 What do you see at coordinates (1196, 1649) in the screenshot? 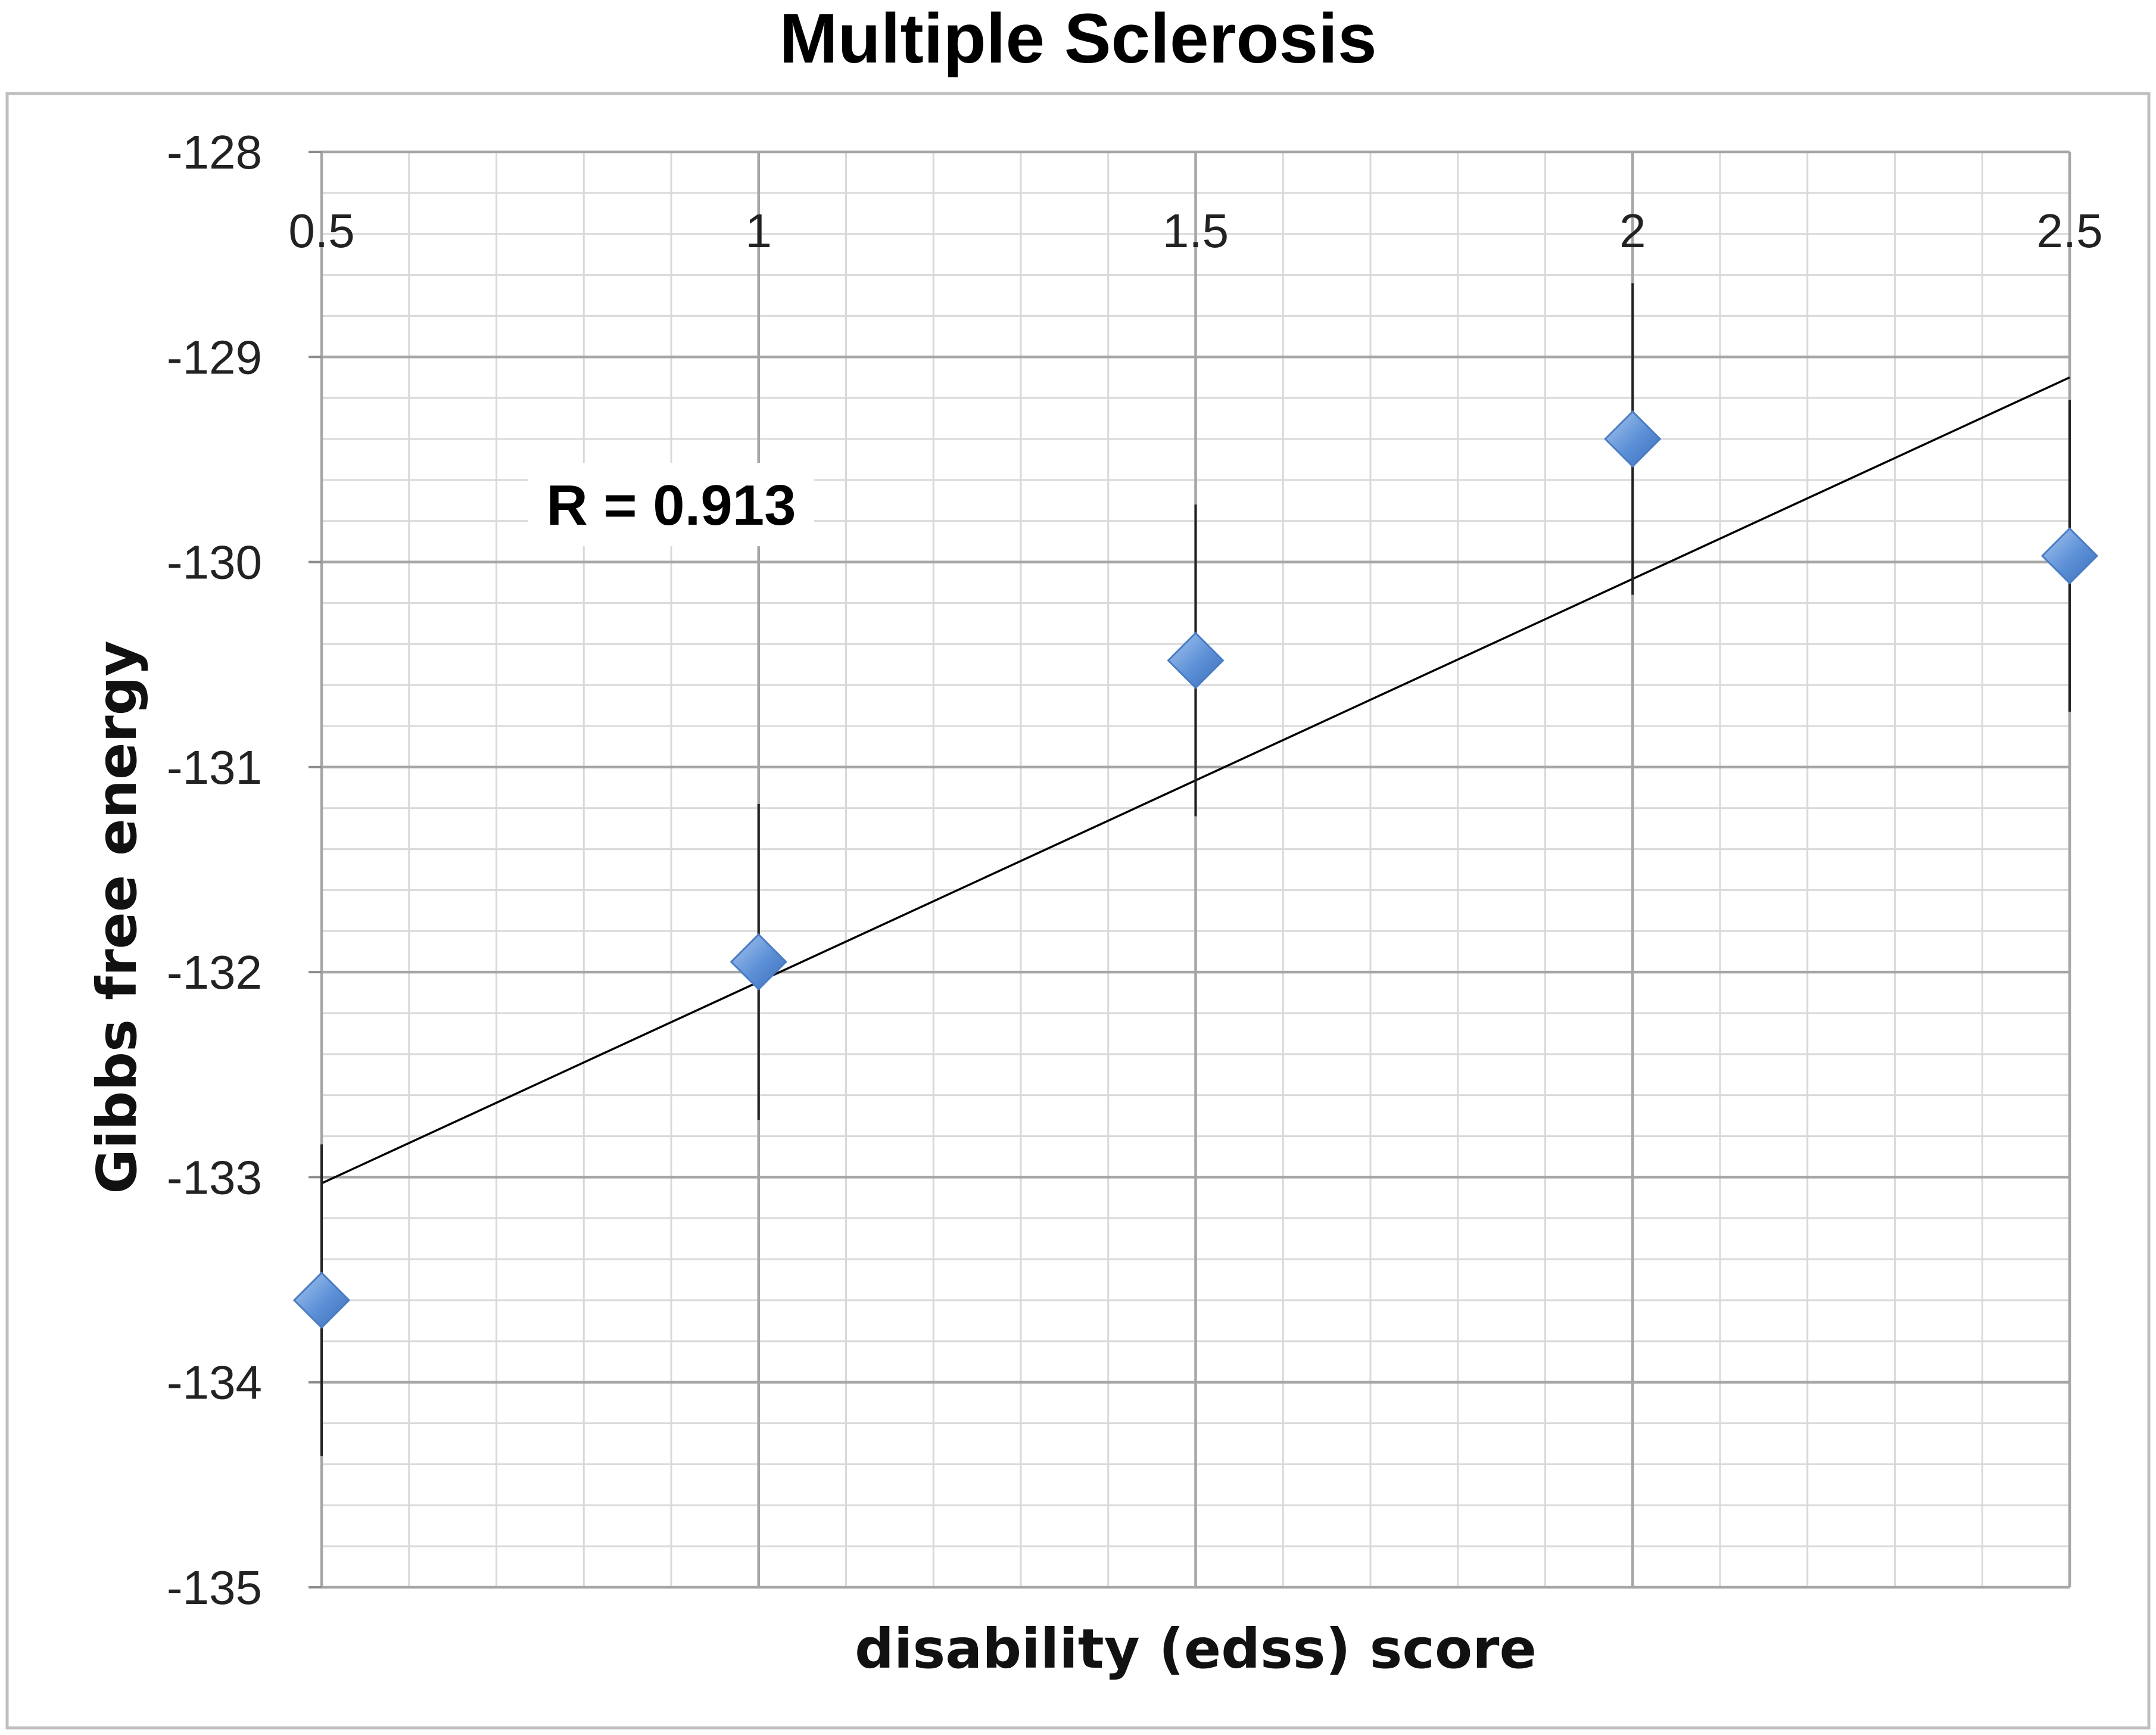
I see `x-axis-title: disability (edss) score` at bounding box center [1196, 1649].